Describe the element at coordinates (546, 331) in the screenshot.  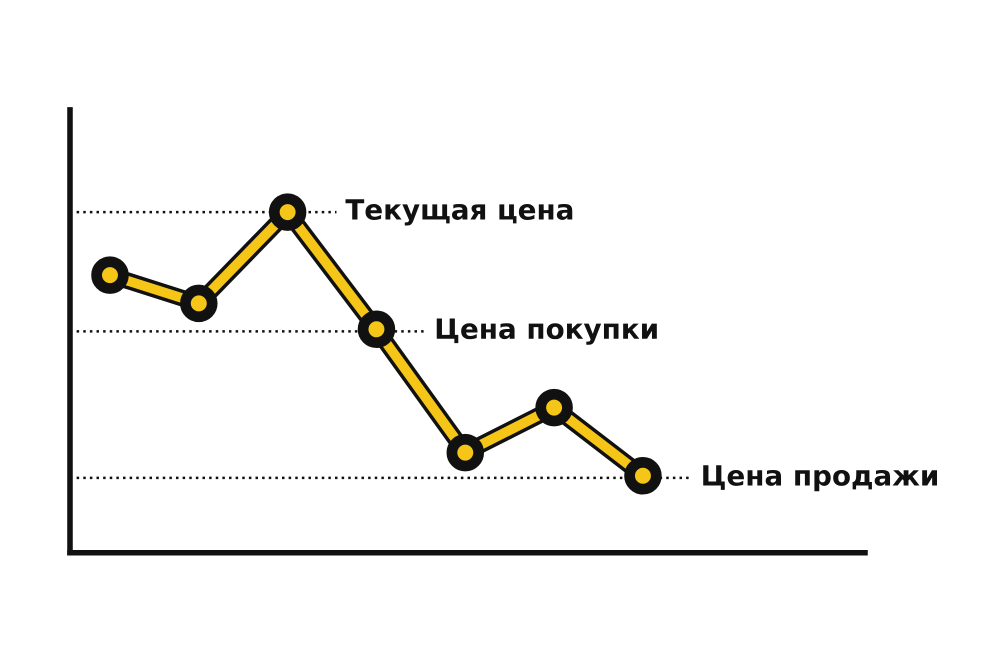
I see `ref-line-label: Цена покупки` at that location.